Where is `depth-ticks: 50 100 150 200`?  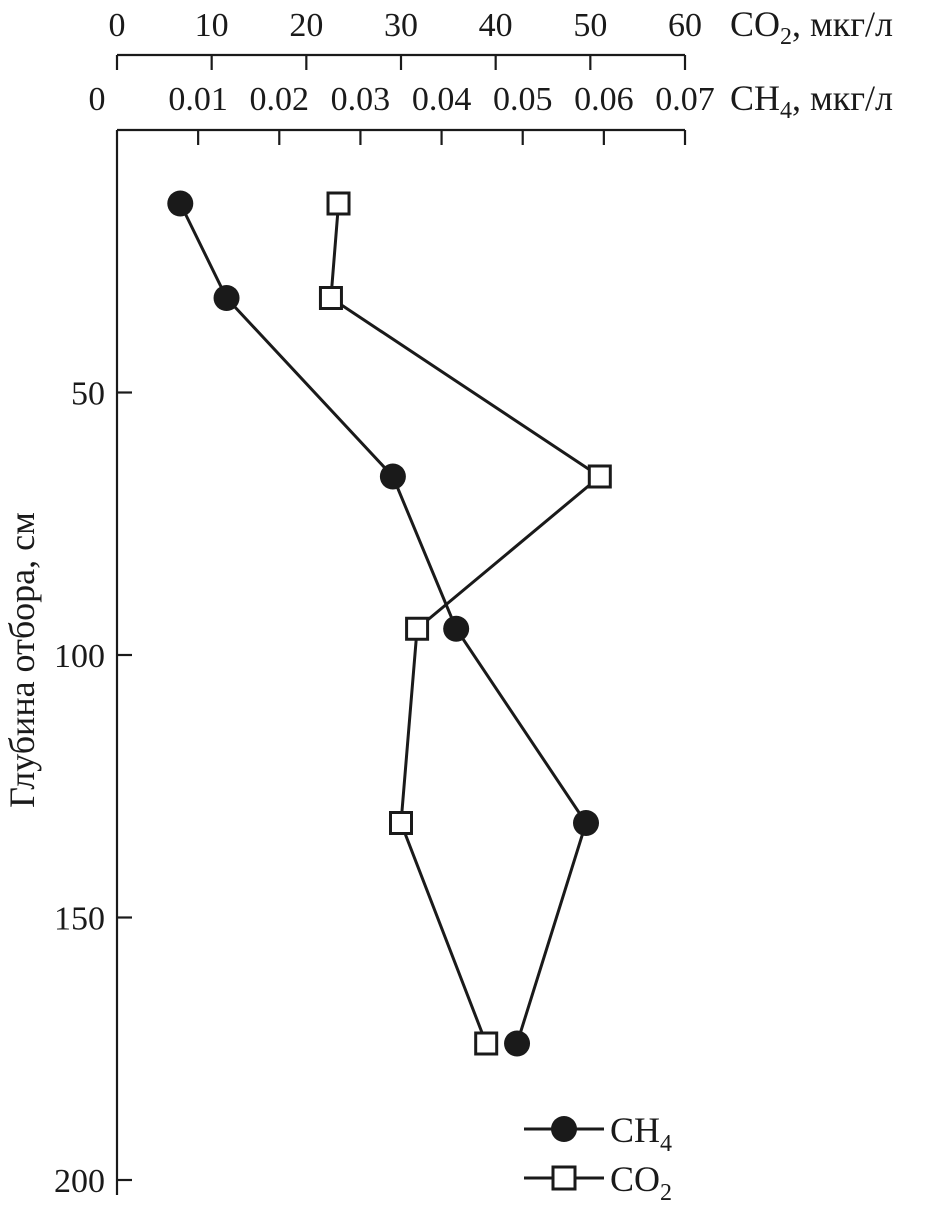 depth-ticks: 50 100 150 200 is located at coordinates (93, 788).